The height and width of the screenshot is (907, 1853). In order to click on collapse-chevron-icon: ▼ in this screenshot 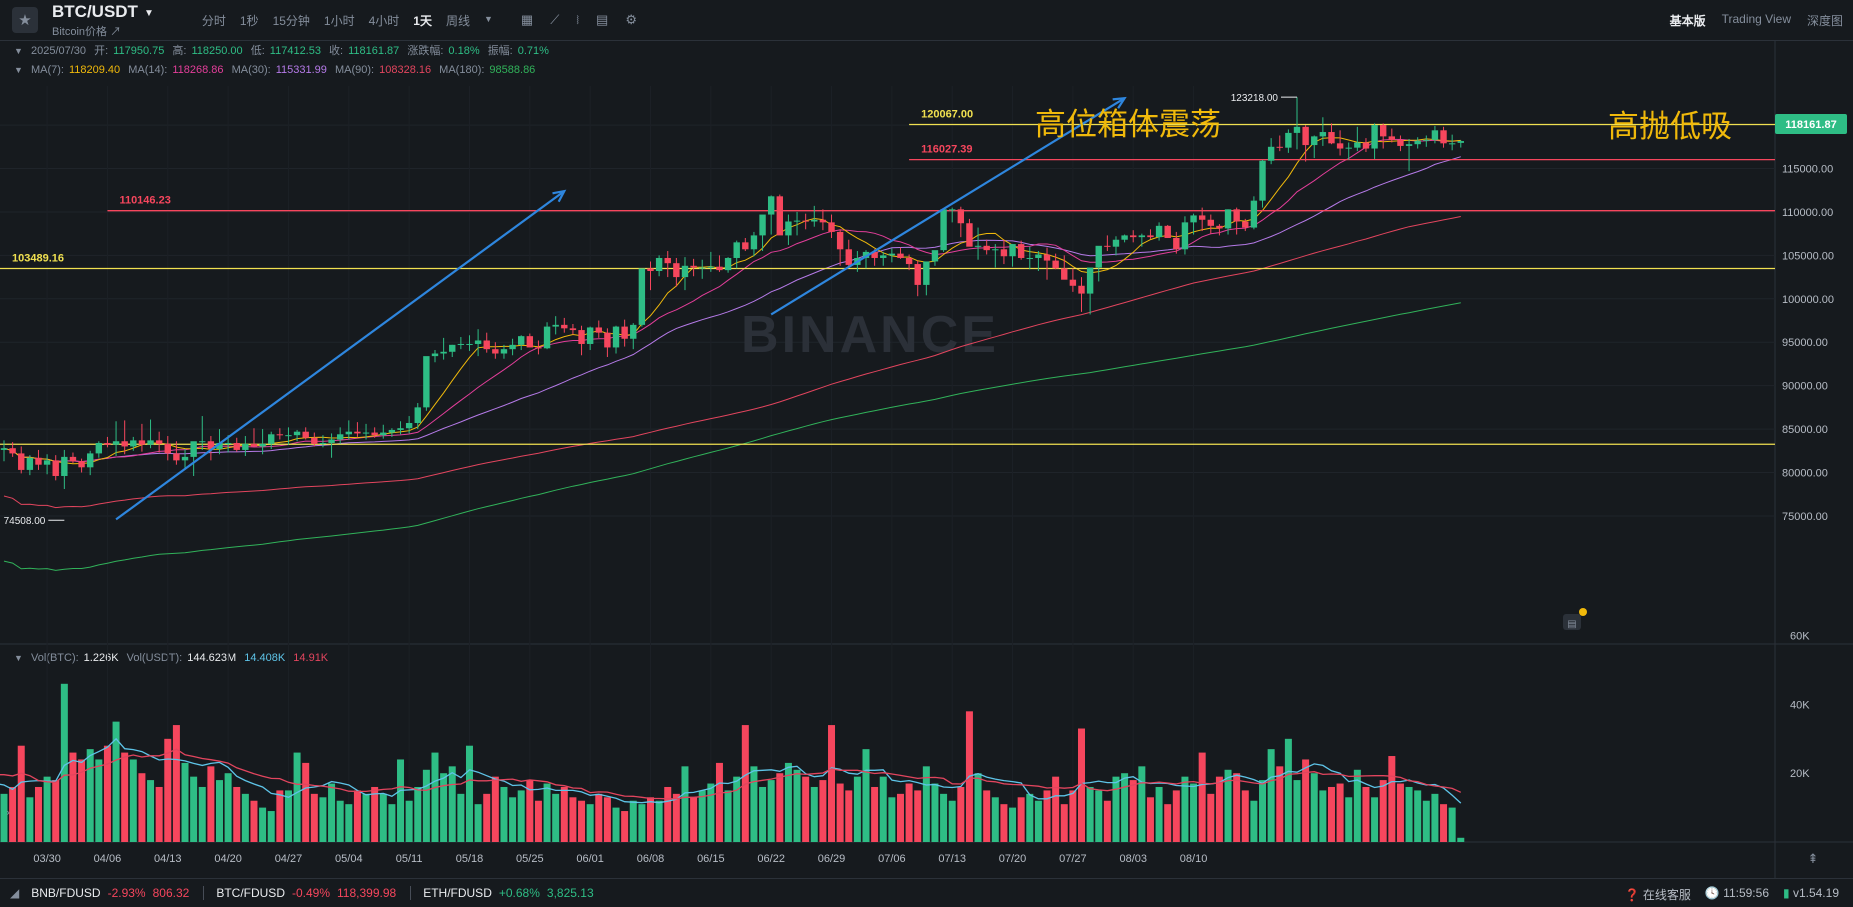, I will do `click(18, 658)`.